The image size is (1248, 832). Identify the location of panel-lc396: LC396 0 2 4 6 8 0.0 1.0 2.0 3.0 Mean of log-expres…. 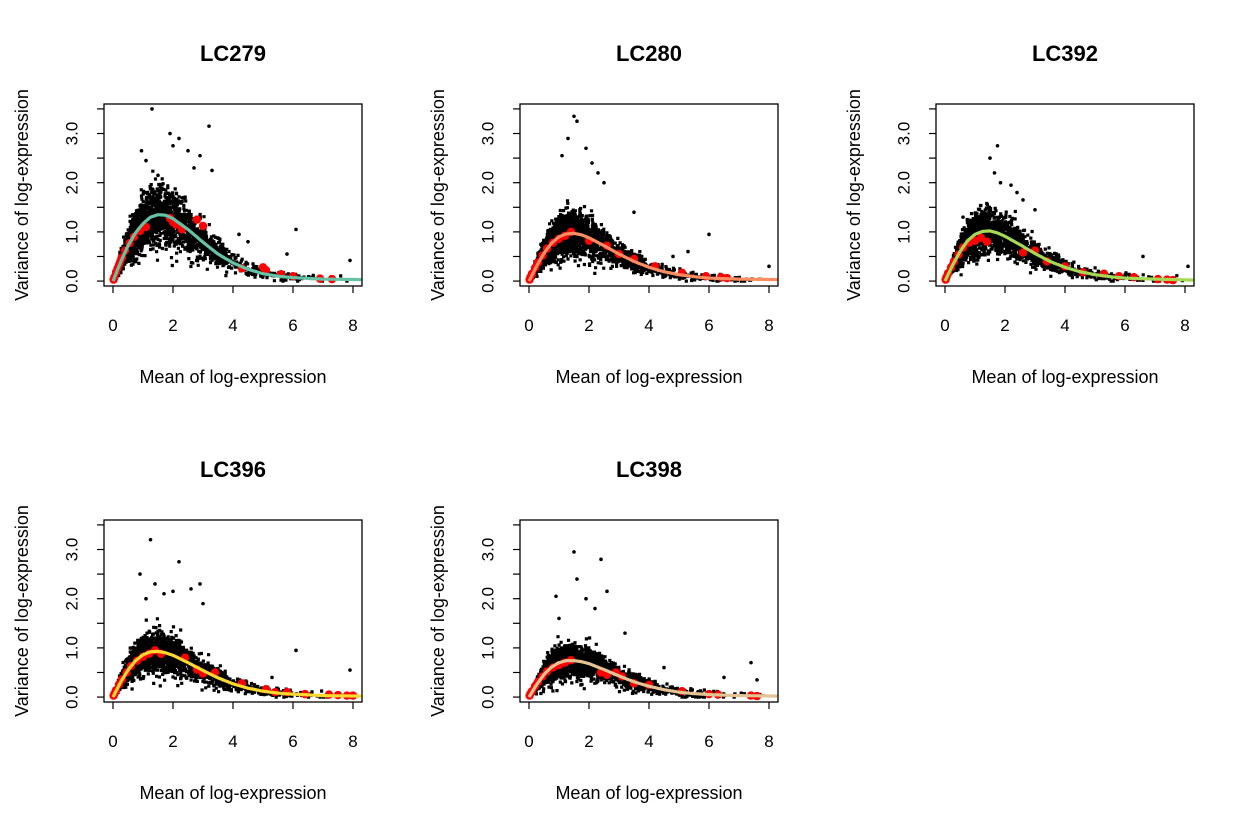
(187, 630).